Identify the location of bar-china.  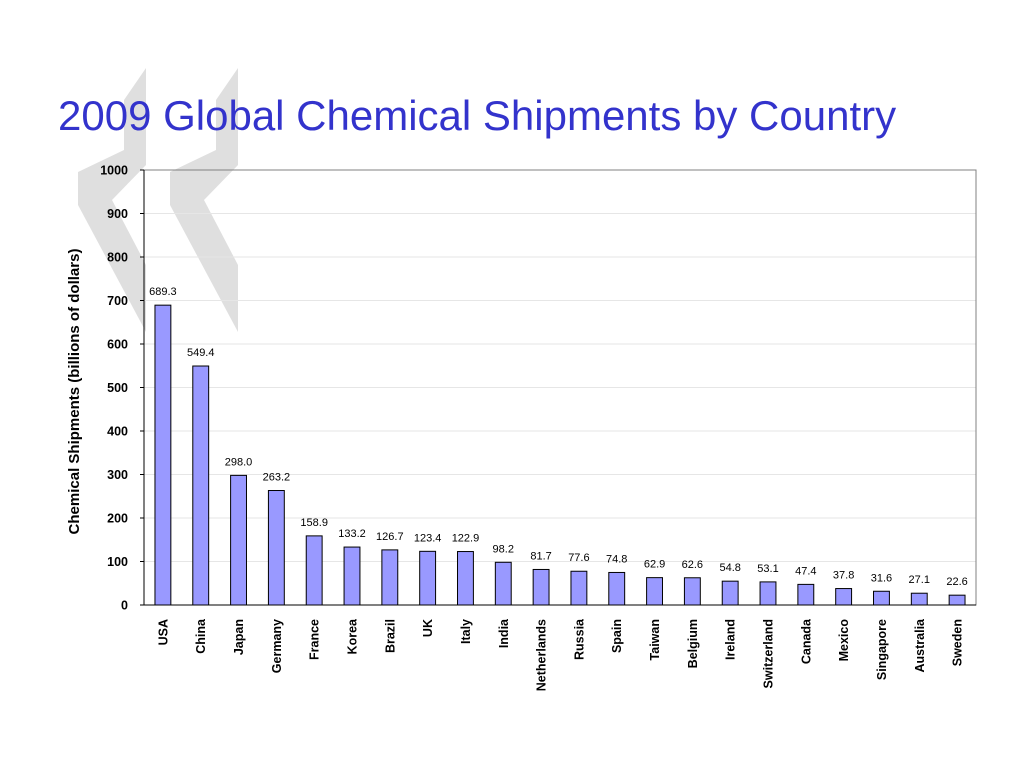
(201, 485).